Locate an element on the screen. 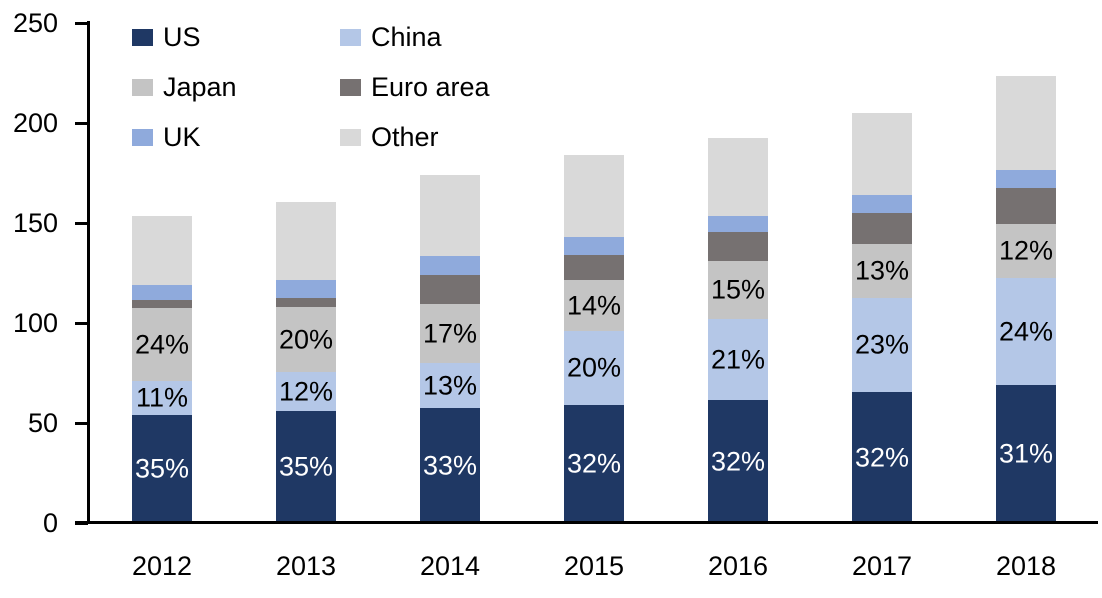 The height and width of the screenshot is (598, 1102). bar-segment-japan: 20% is located at coordinates (306, 339).